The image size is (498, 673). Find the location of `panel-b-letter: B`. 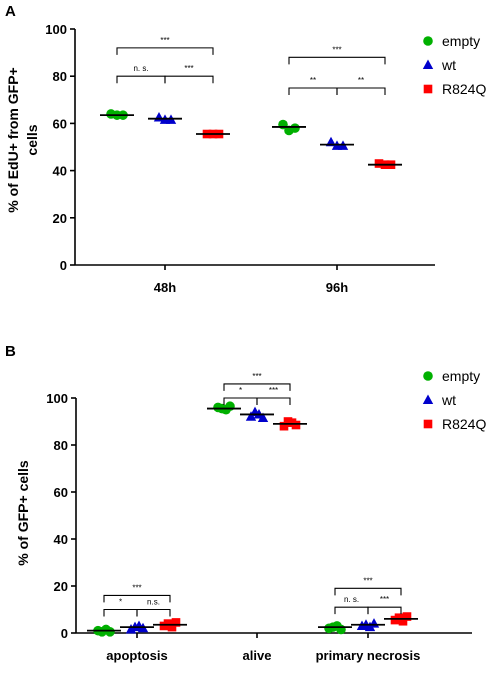

panel-b-letter: B is located at coordinates (10, 351).